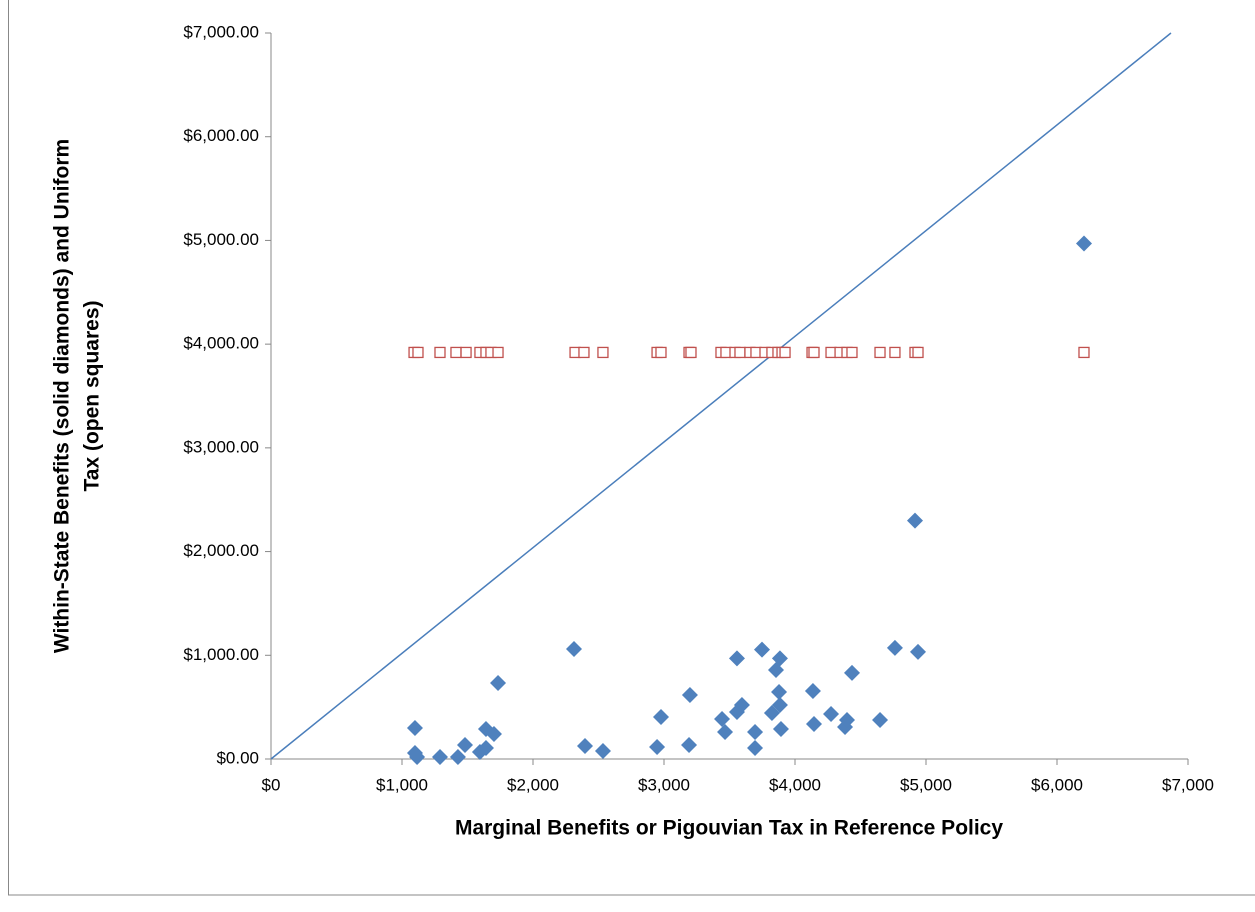 The image size is (1255, 912). What do you see at coordinates (795, 784) in the screenshot?
I see `x-tick-label: $4,000` at bounding box center [795, 784].